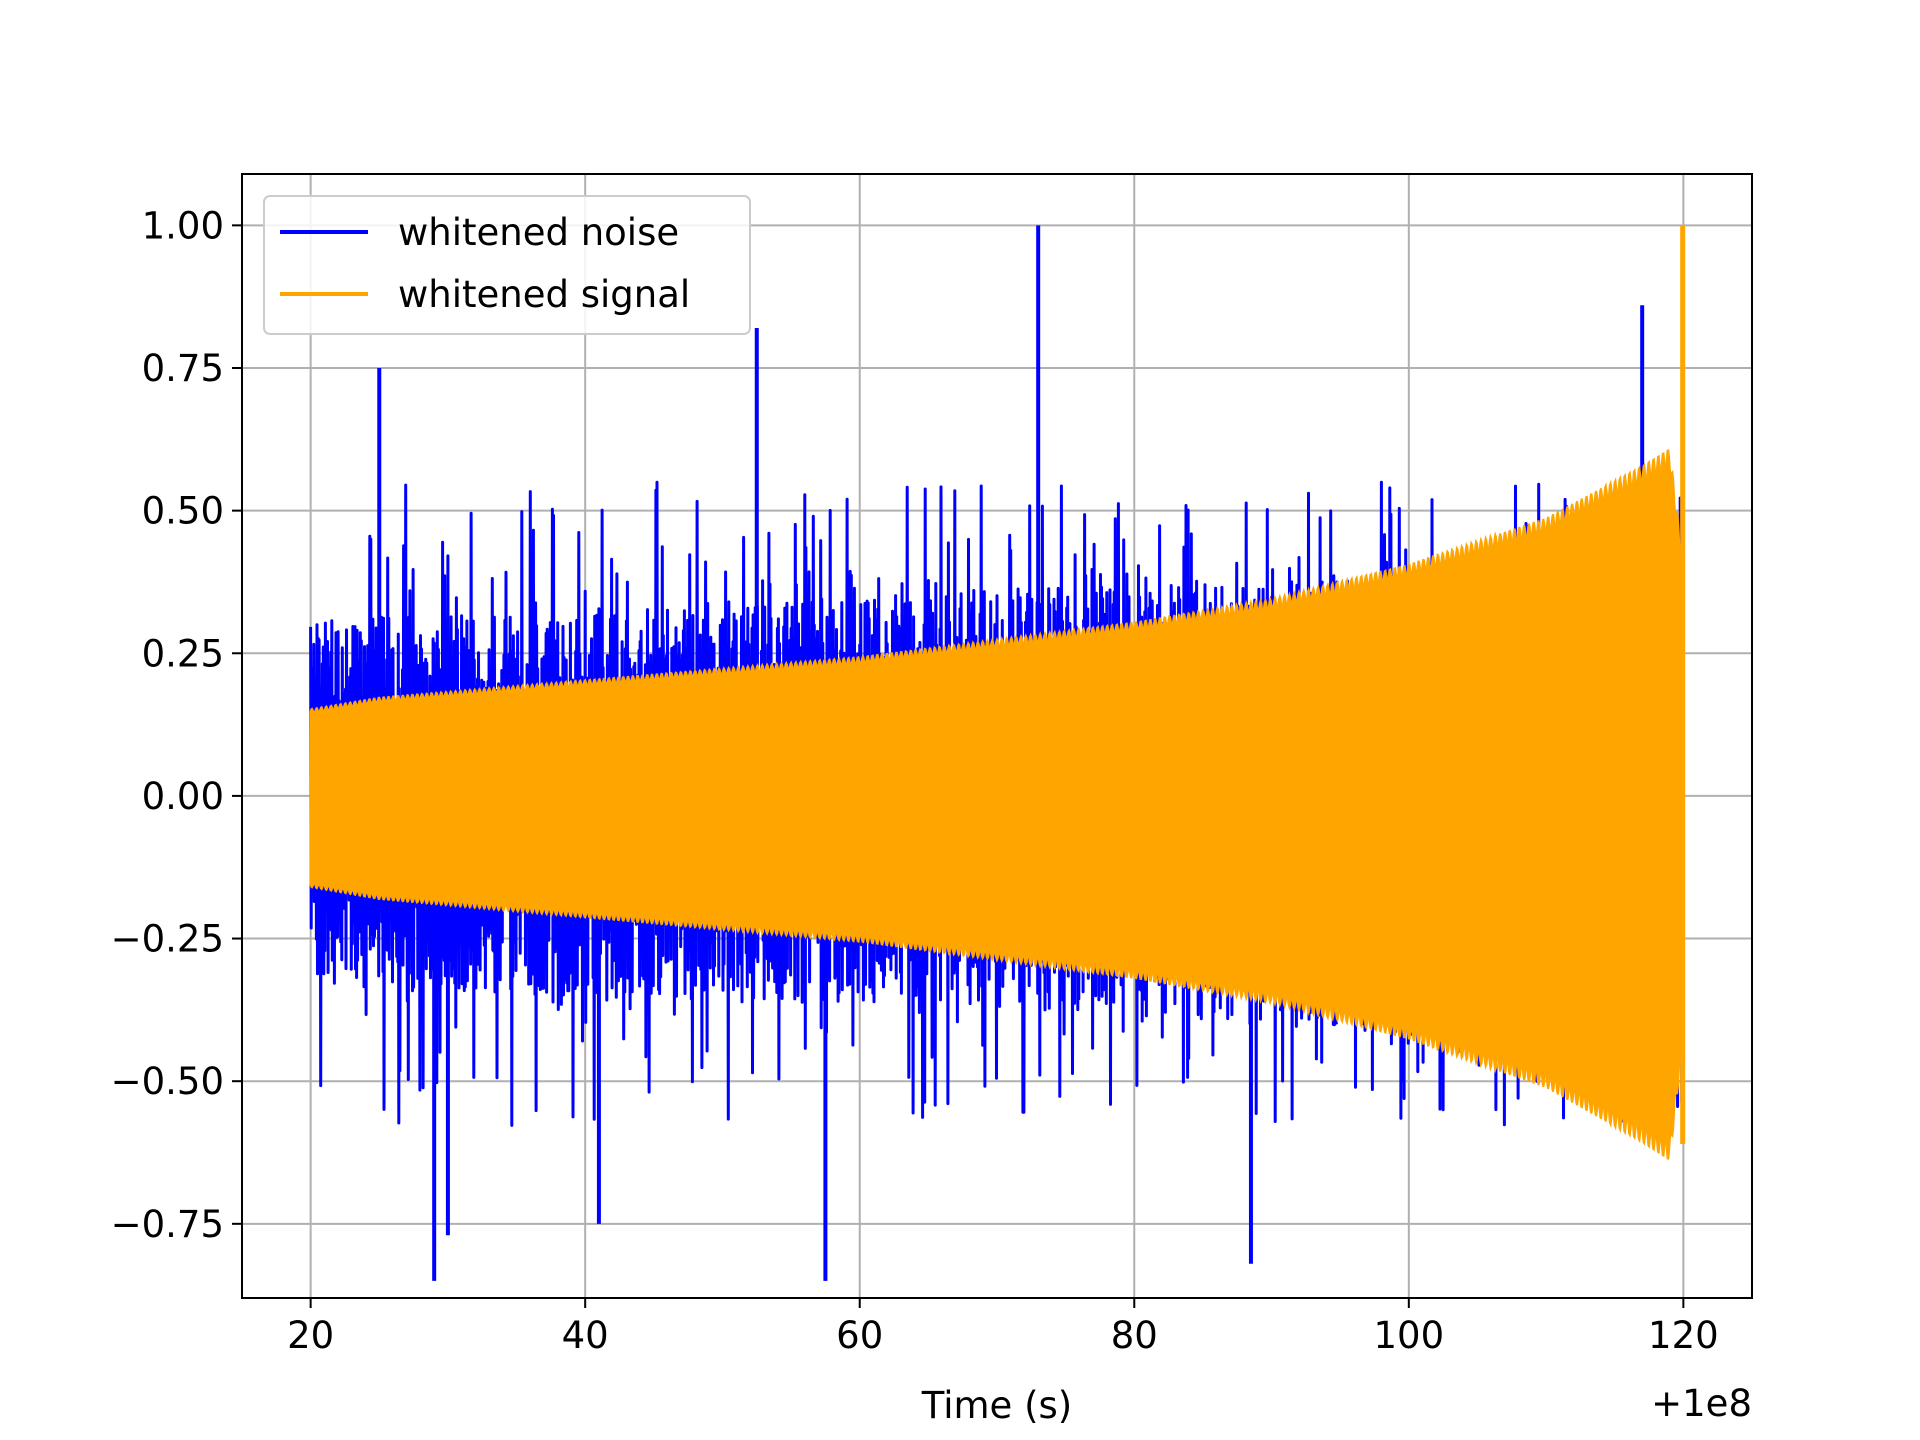 Image resolution: width=1920 pixels, height=1440 pixels. I want to click on y-tick-label: 0.75, so click(183, 368).